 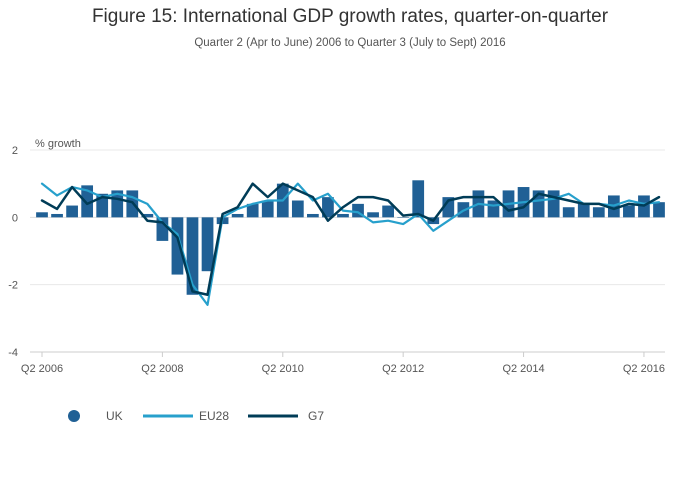 What do you see at coordinates (316, 416) in the screenshot?
I see `legend-g7-label: G7` at bounding box center [316, 416].